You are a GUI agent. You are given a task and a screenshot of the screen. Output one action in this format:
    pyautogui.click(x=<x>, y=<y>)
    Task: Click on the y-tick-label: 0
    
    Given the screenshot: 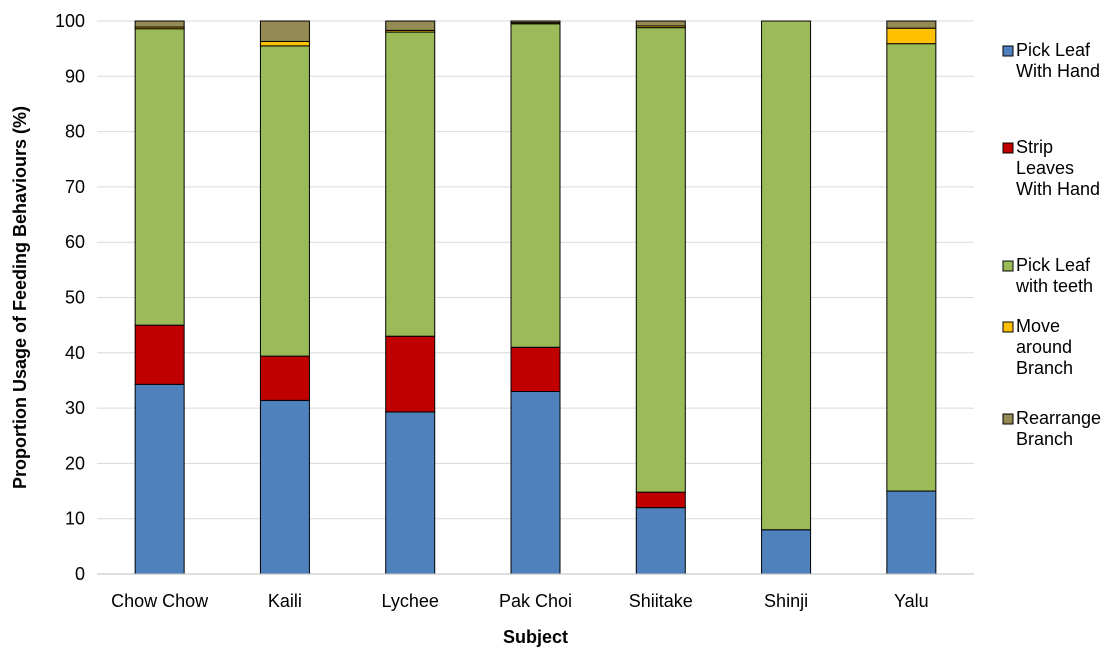 What is the action you would take?
    pyautogui.click(x=80, y=574)
    